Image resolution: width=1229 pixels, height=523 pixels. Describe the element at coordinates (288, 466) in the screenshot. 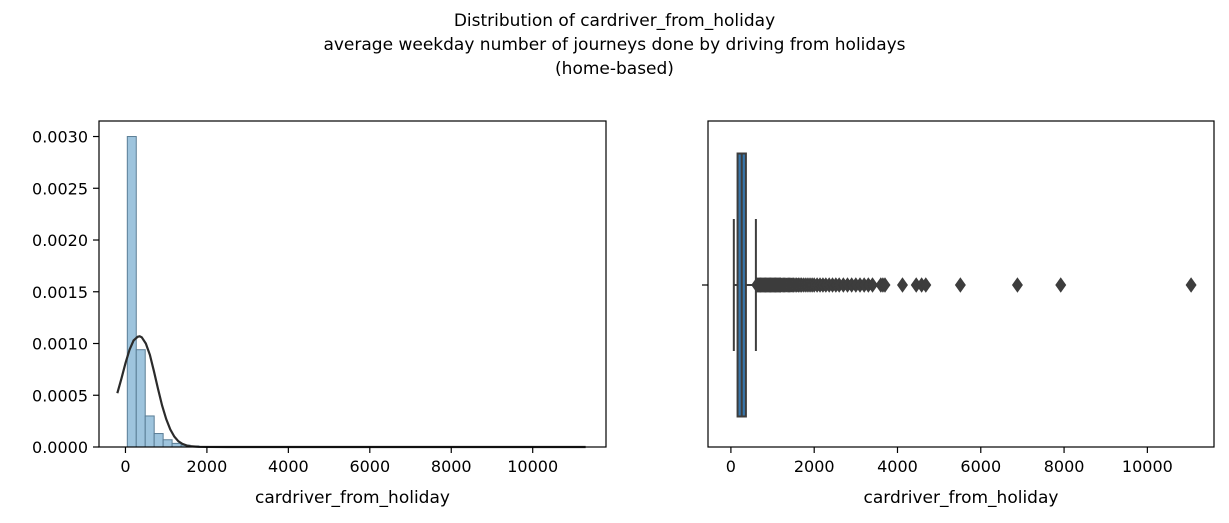

I see `histogram-x-tick-label: 4000` at that location.